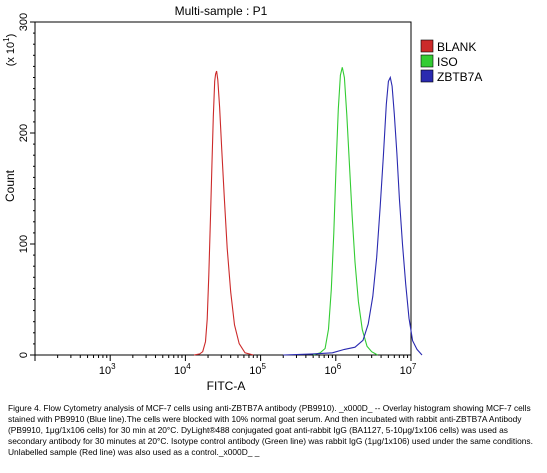 The height and width of the screenshot is (473, 547). I want to click on svg-text: (x 101), so click(9, 50).